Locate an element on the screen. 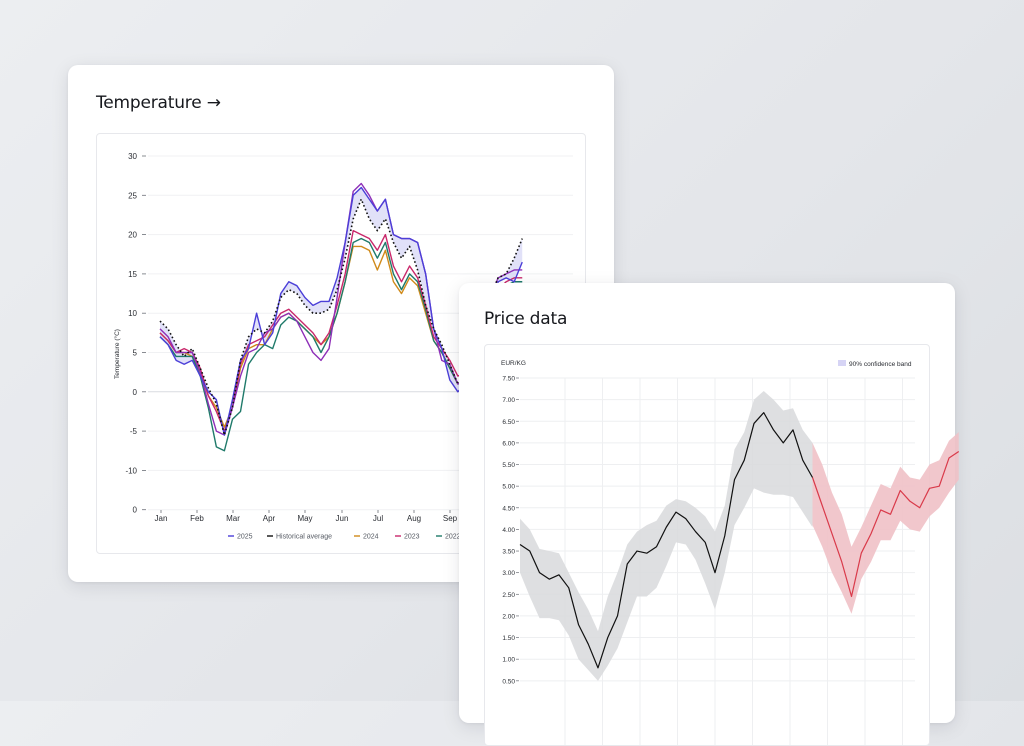  temperature-x-tick-label: Apr is located at coordinates (269, 518).